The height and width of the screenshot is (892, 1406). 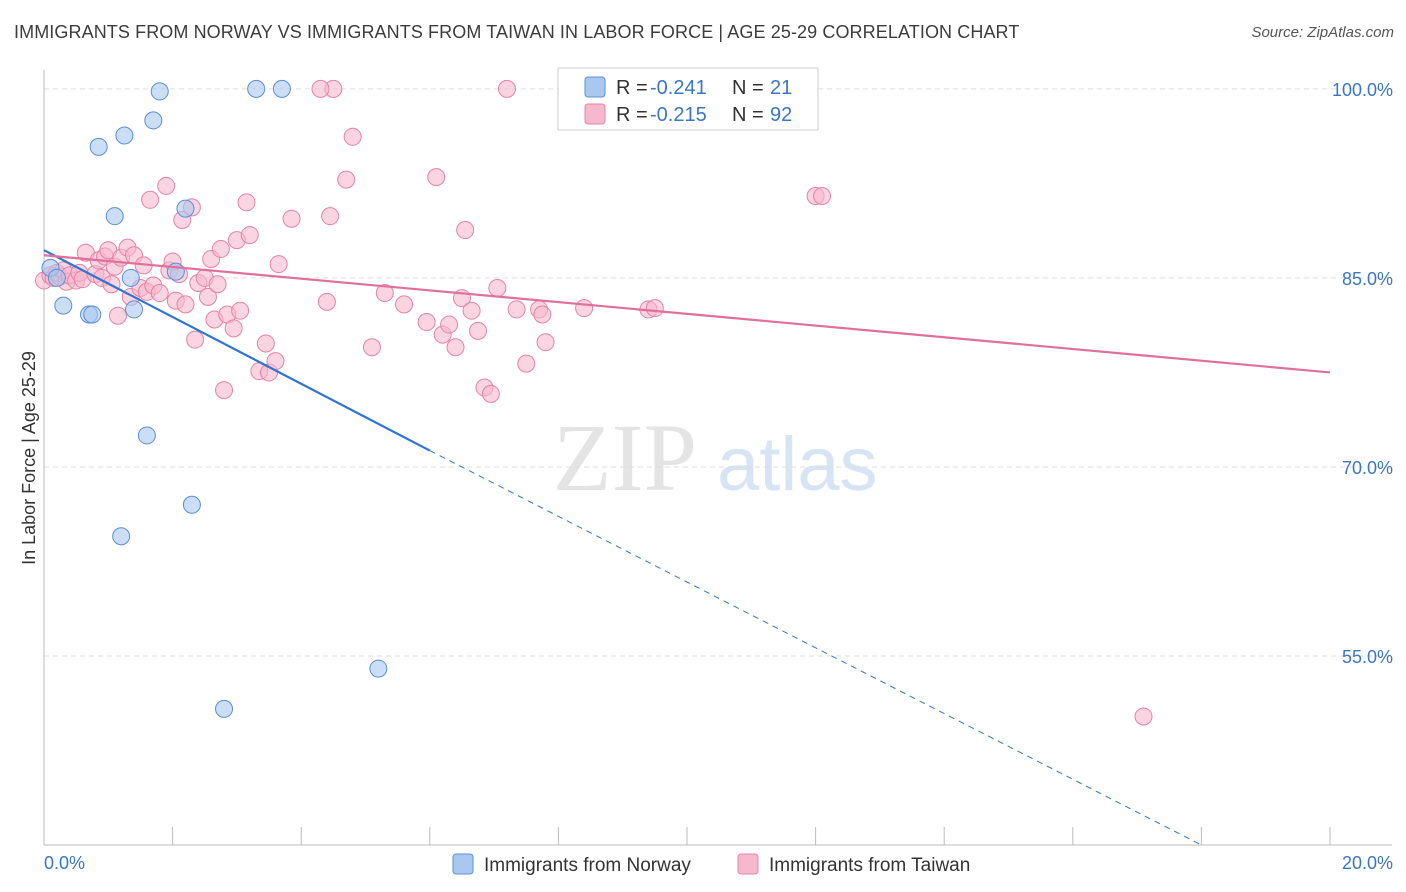 I want to click on watermark: ZIP atlas, so click(x=715, y=457).